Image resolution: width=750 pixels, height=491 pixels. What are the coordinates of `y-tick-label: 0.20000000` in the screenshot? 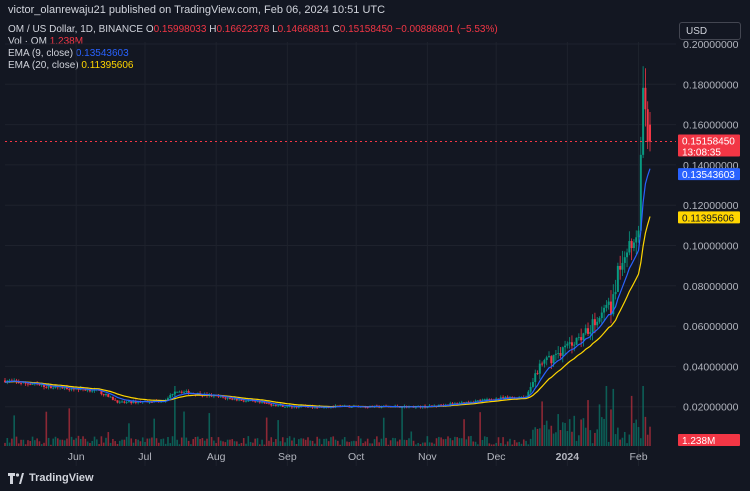 It's located at (711, 45).